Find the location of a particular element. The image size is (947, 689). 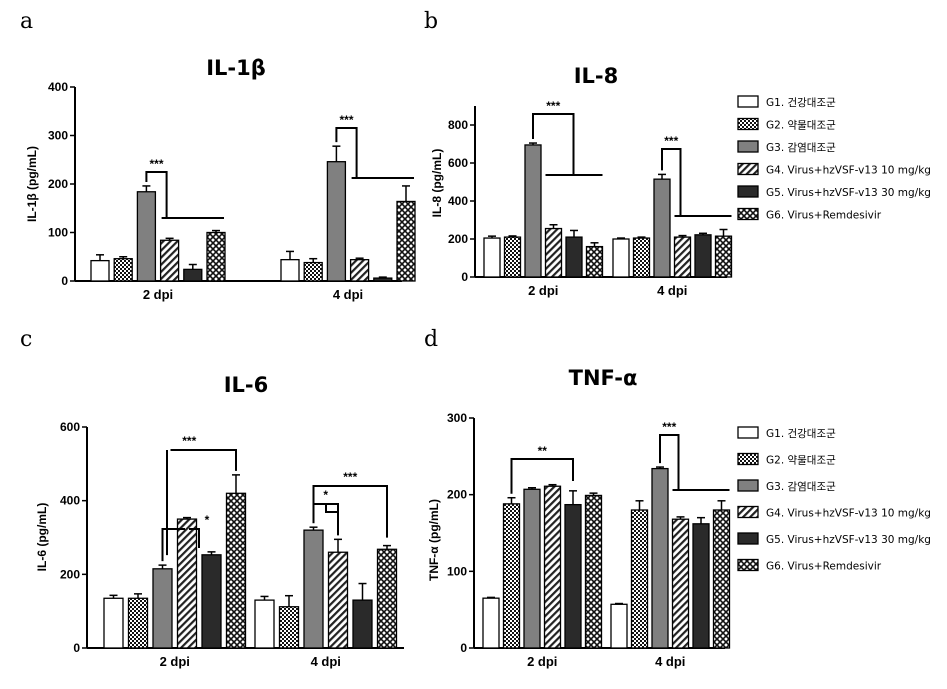

significance-label: ** is located at coordinates (543, 451).